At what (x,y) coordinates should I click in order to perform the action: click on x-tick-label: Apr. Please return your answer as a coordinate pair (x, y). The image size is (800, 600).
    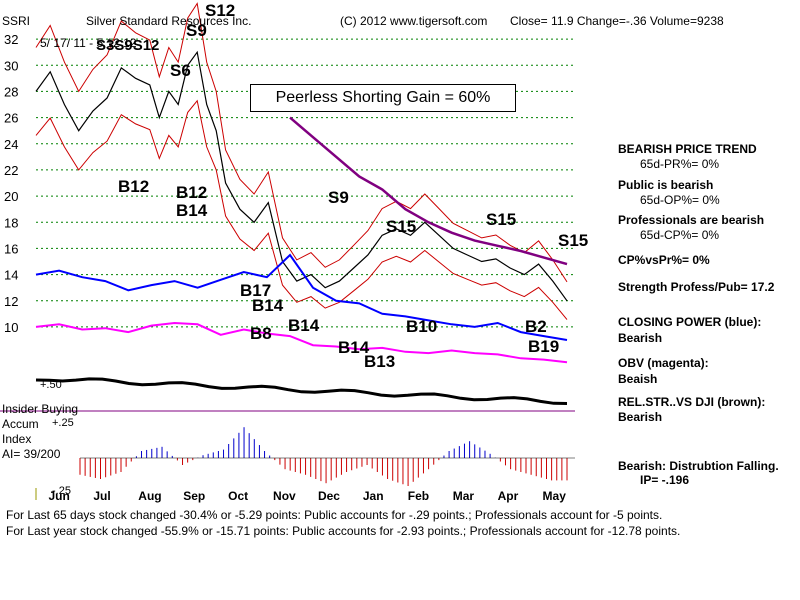
    Looking at the image, I should click on (508, 496).